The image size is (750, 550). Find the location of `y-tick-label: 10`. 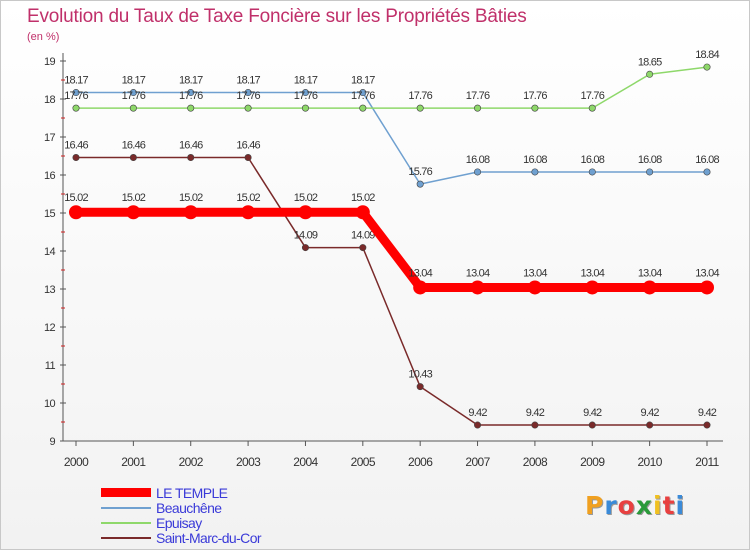

y-tick-label: 10 is located at coordinates (50, 404).